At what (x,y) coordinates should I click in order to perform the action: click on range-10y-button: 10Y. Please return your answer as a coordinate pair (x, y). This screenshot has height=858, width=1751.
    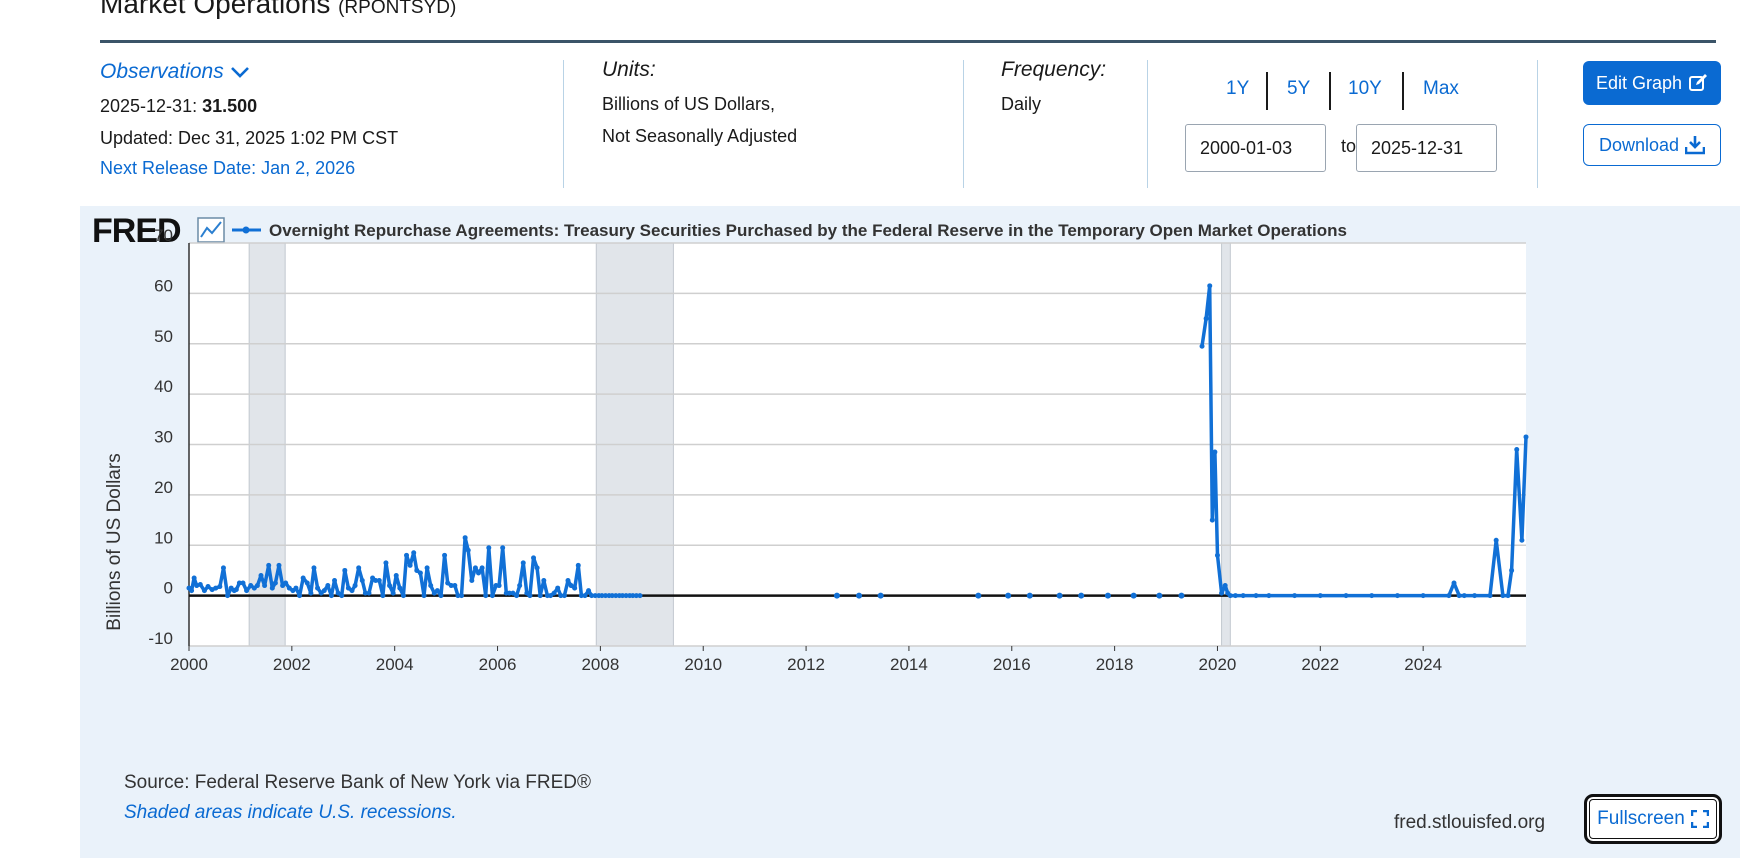
    Looking at the image, I should click on (1365, 88).